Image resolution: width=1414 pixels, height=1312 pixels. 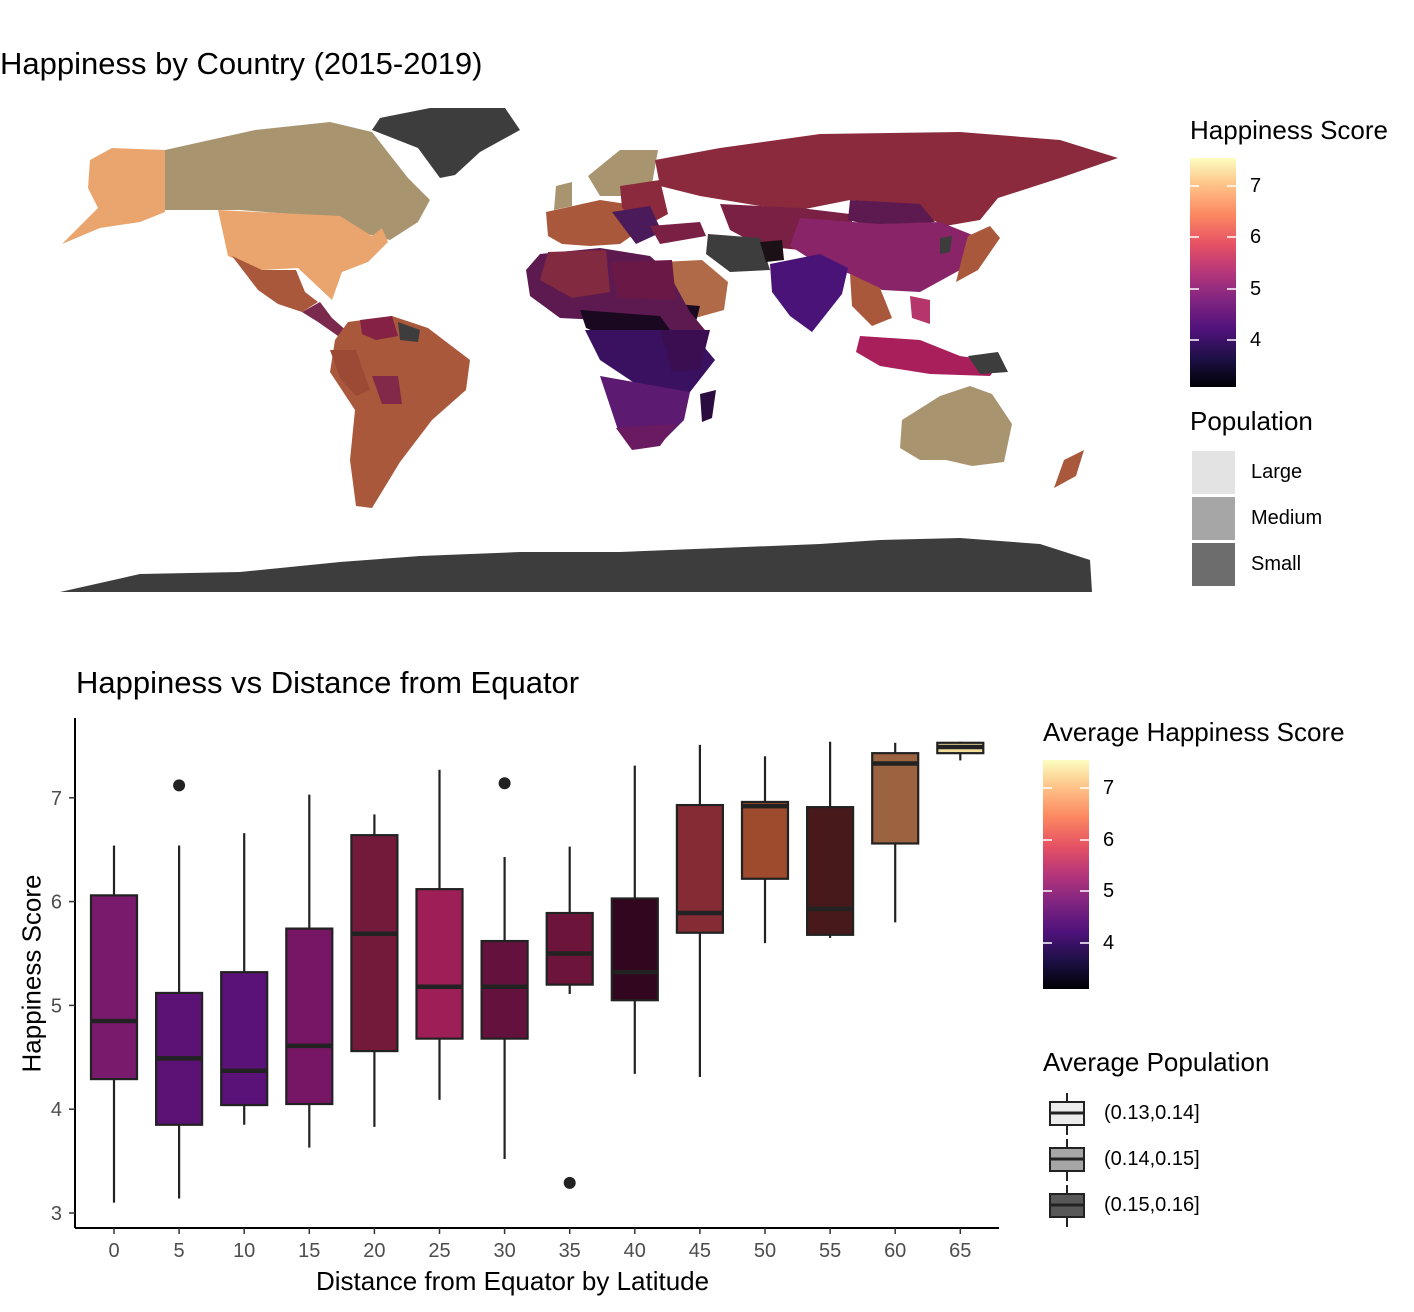 I want to click on map-region-mongolia, so click(x=891, y=214).